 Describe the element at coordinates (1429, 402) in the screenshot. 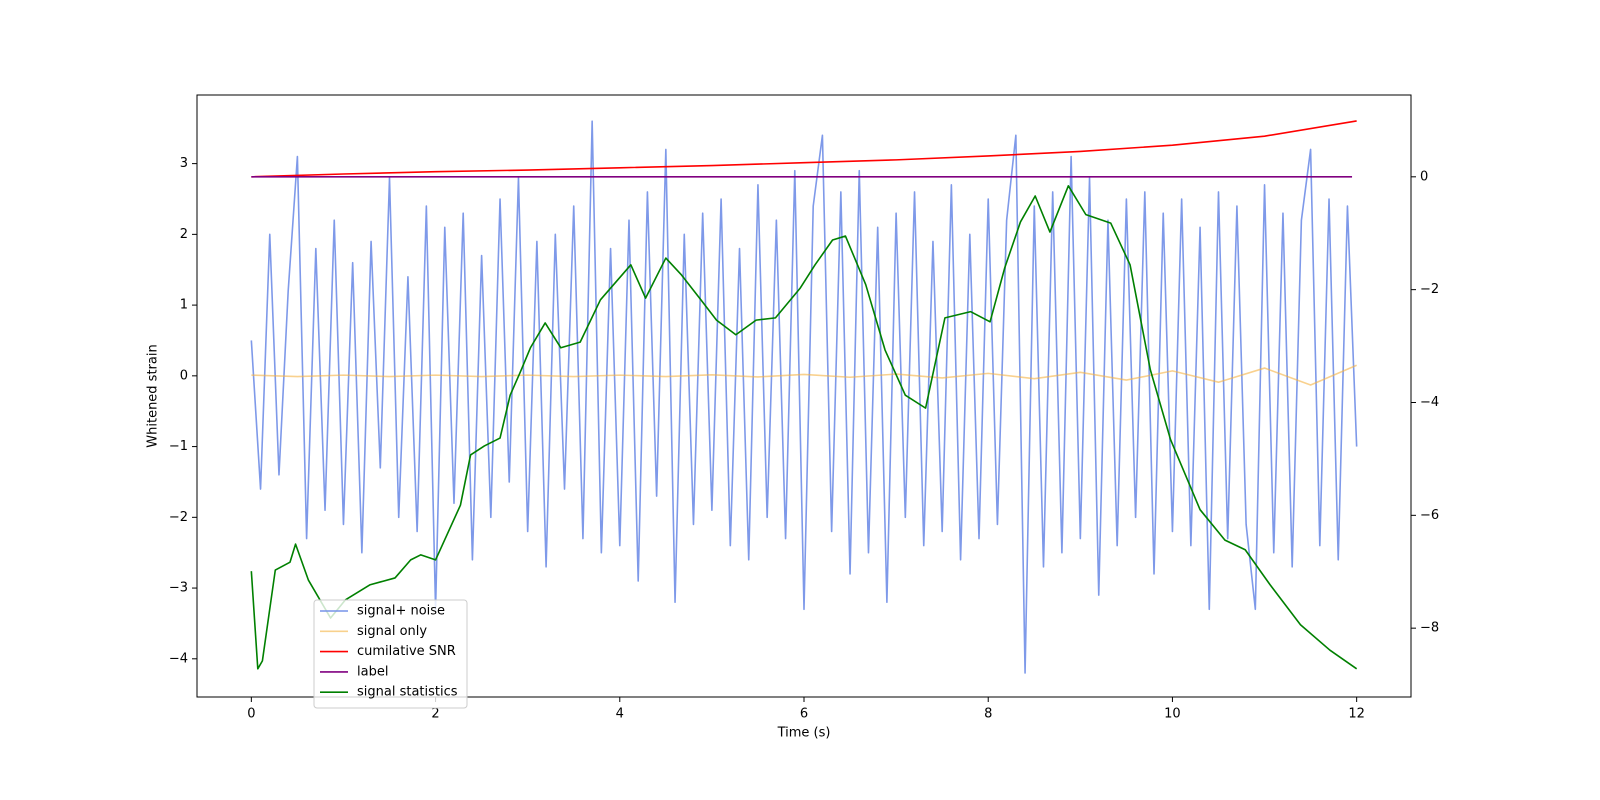

I see `y2-tick-label: −4` at that location.